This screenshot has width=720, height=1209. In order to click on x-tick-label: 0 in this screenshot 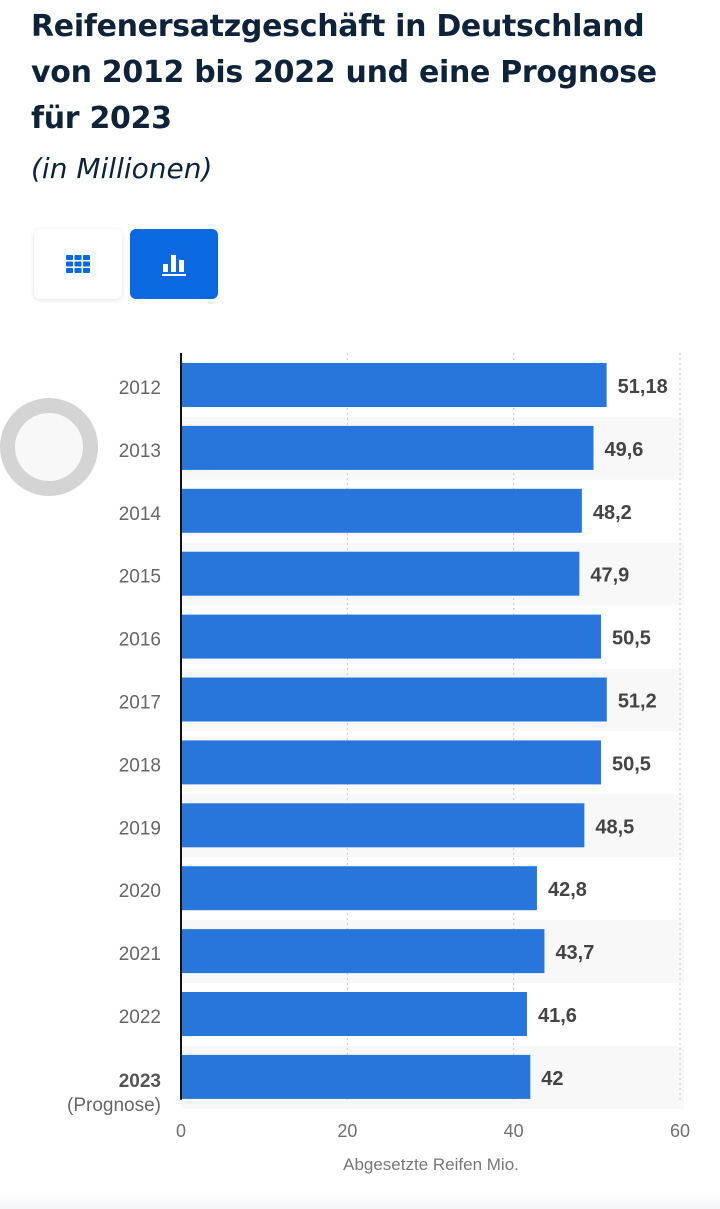, I will do `click(181, 1131)`.